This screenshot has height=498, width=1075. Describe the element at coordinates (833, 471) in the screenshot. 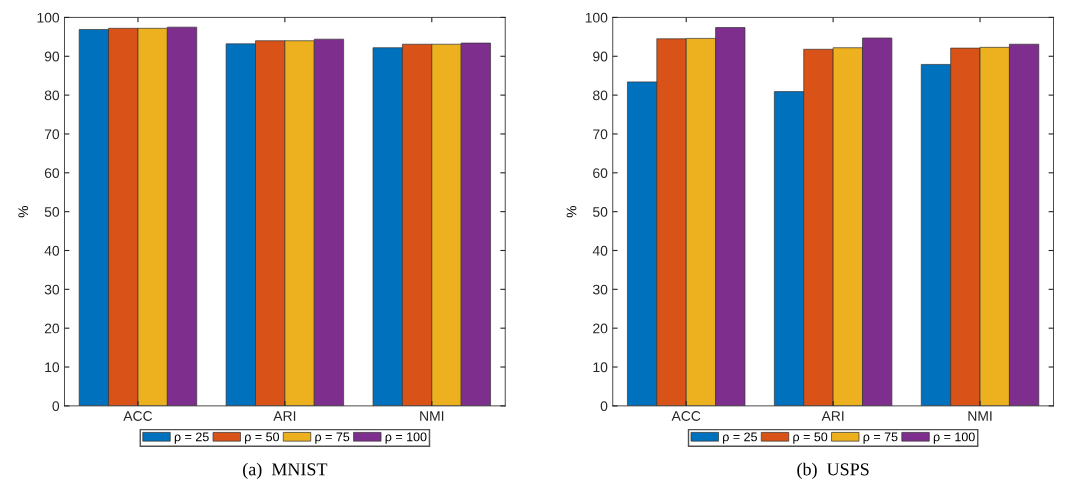

I see `text: (b) USPS` at that location.